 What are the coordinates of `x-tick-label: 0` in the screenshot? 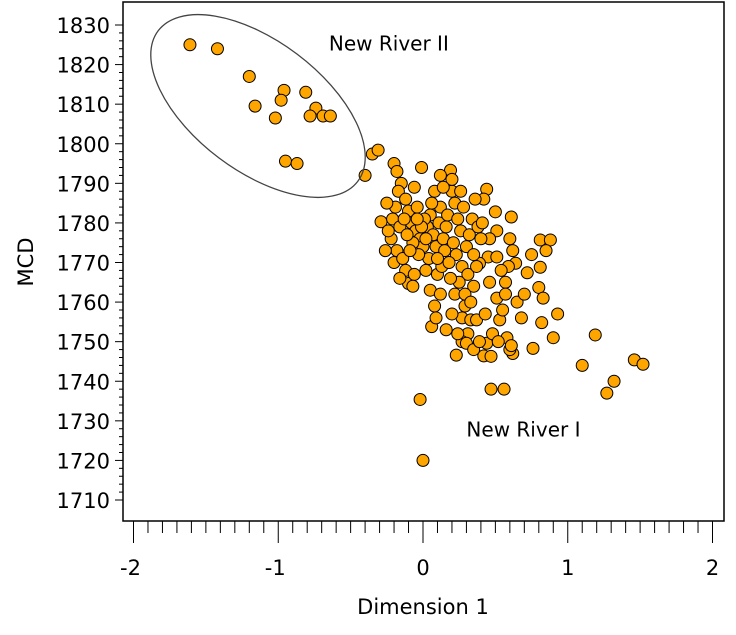 It's located at (422, 568).